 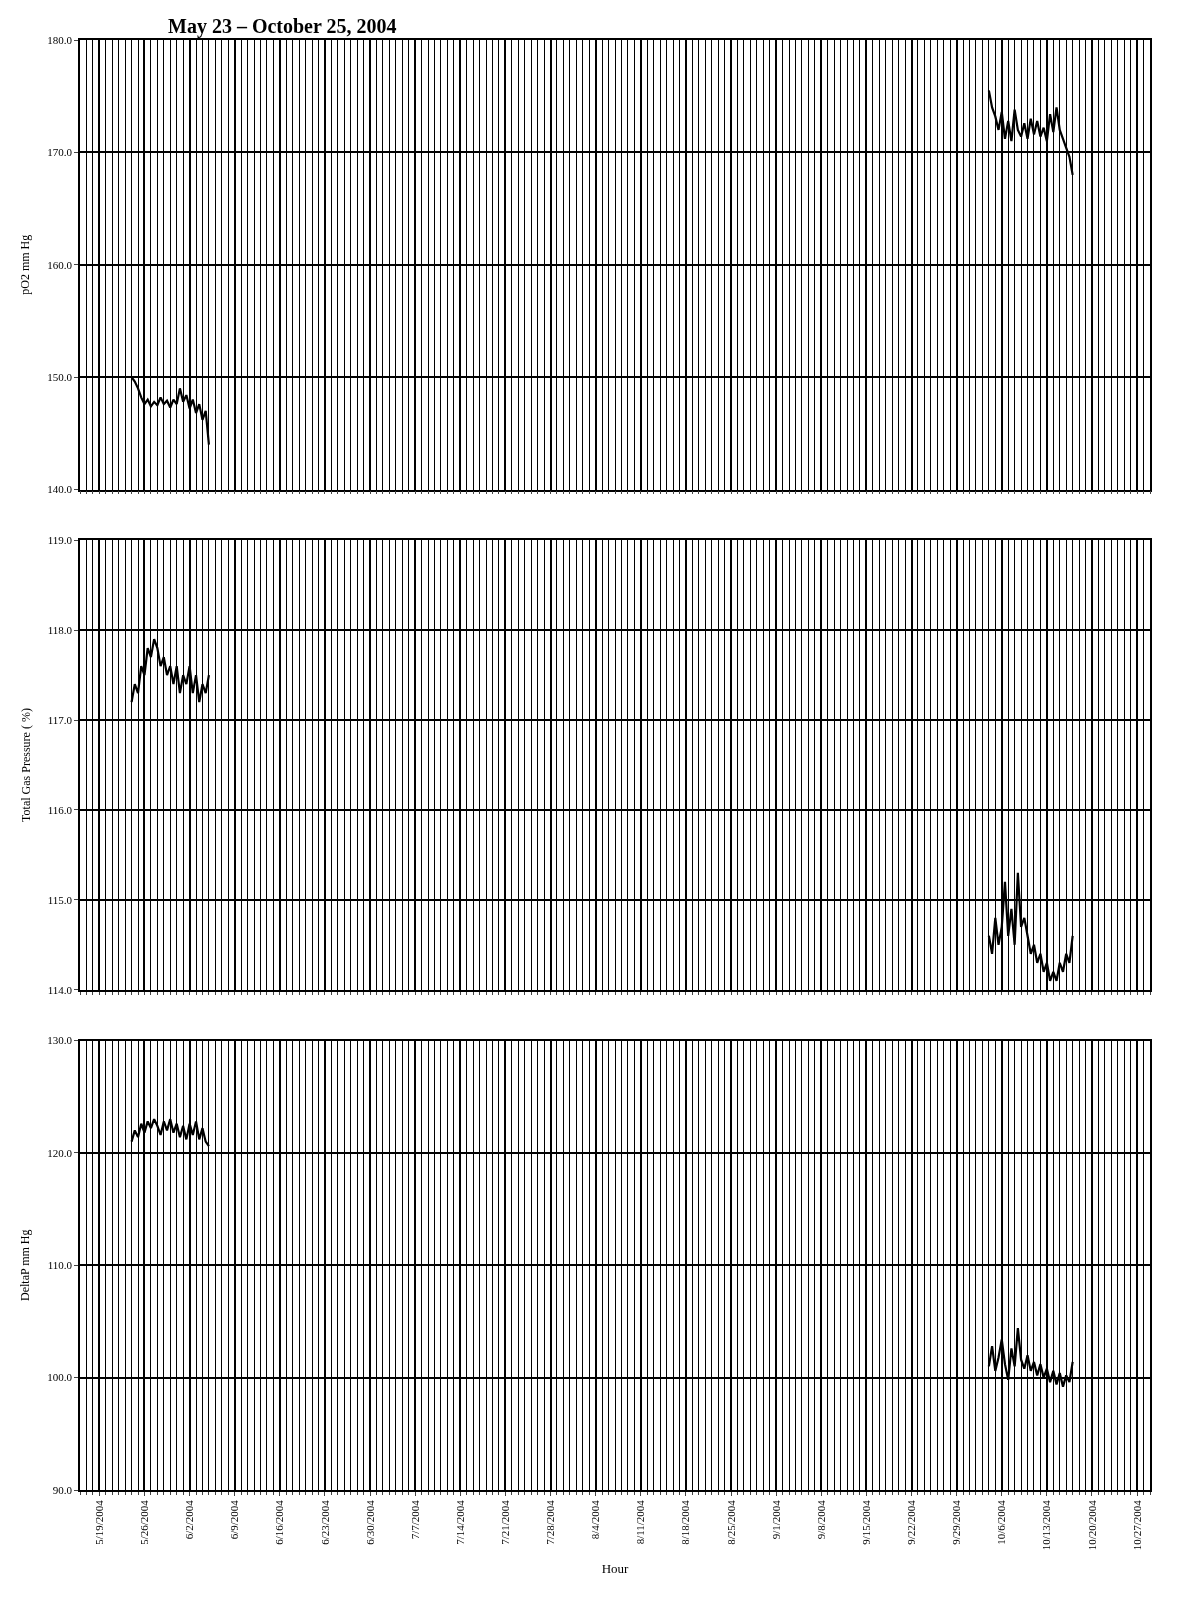 I want to click on x-tick-label: 9/29/2004, so click(x=956, y=1522).